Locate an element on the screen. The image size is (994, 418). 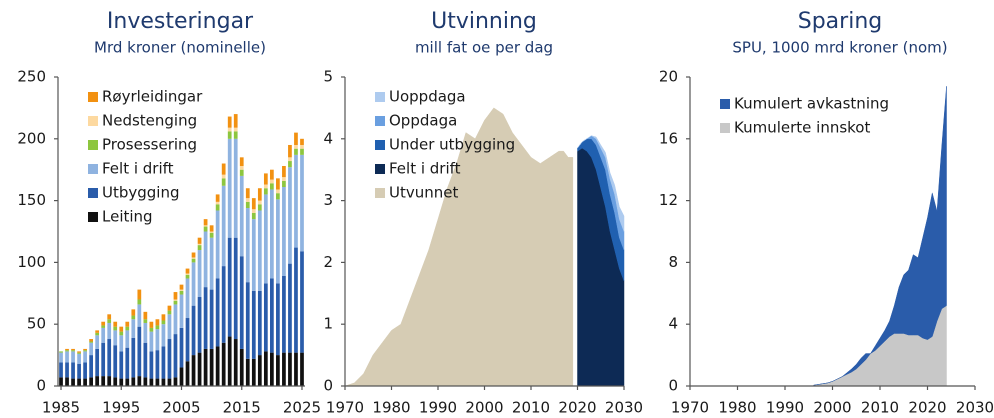
chart-title: Utvinning is located at coordinates (484, 21).